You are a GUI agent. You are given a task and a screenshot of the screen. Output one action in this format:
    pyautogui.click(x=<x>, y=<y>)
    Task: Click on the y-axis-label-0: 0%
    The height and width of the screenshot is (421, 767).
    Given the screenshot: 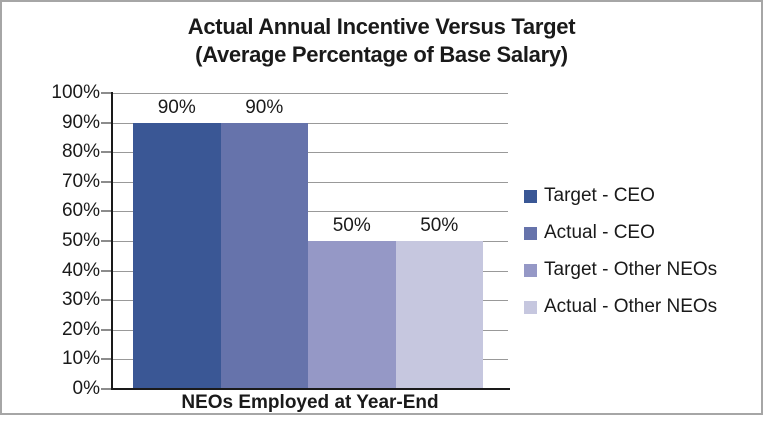 What is the action you would take?
    pyautogui.click(x=86, y=388)
    